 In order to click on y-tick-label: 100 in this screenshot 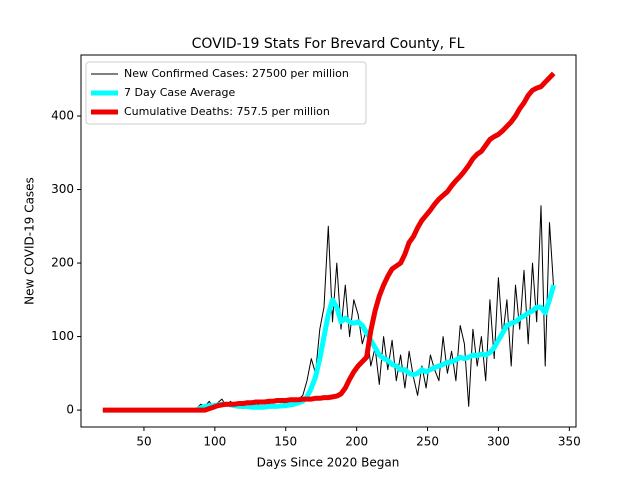, I will do `click(62, 336)`.